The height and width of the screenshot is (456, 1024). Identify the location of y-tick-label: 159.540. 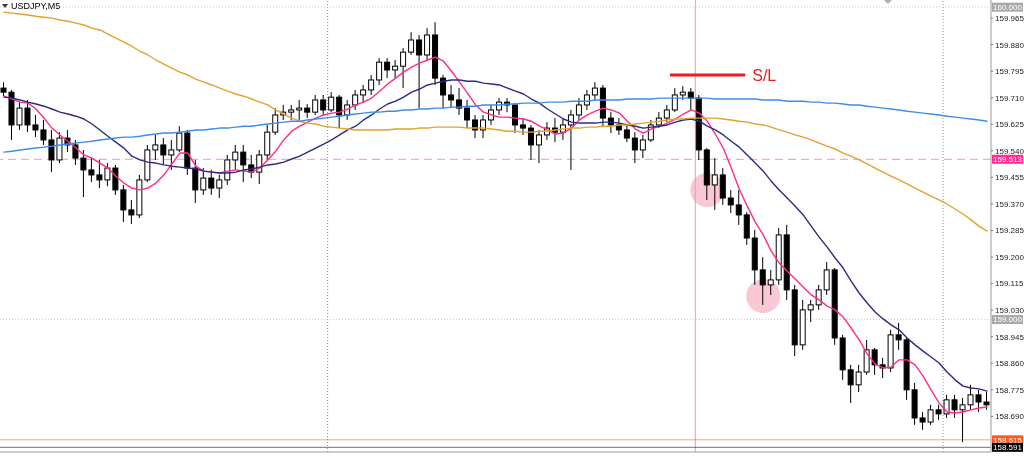
(1009, 151).